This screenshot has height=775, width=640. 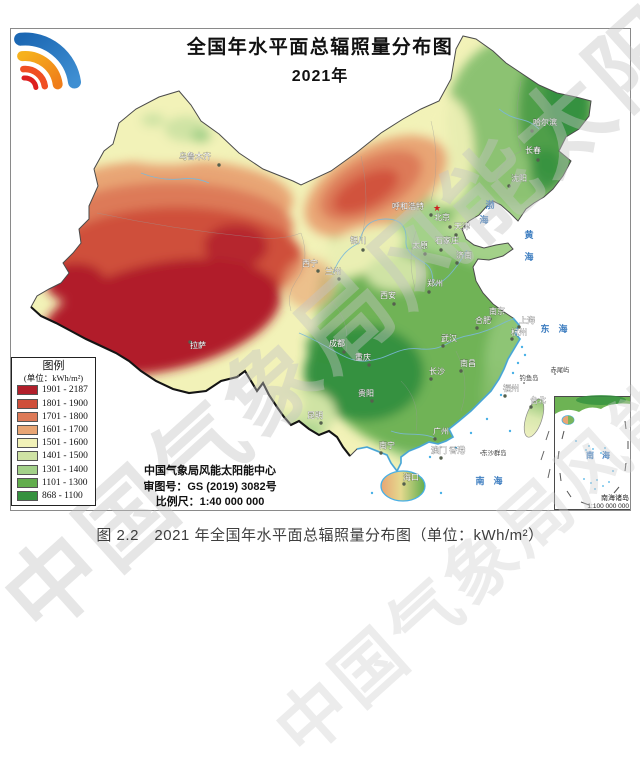 What do you see at coordinates (53, 366) in the screenshot?
I see `legend-title: 图例` at bounding box center [53, 366].